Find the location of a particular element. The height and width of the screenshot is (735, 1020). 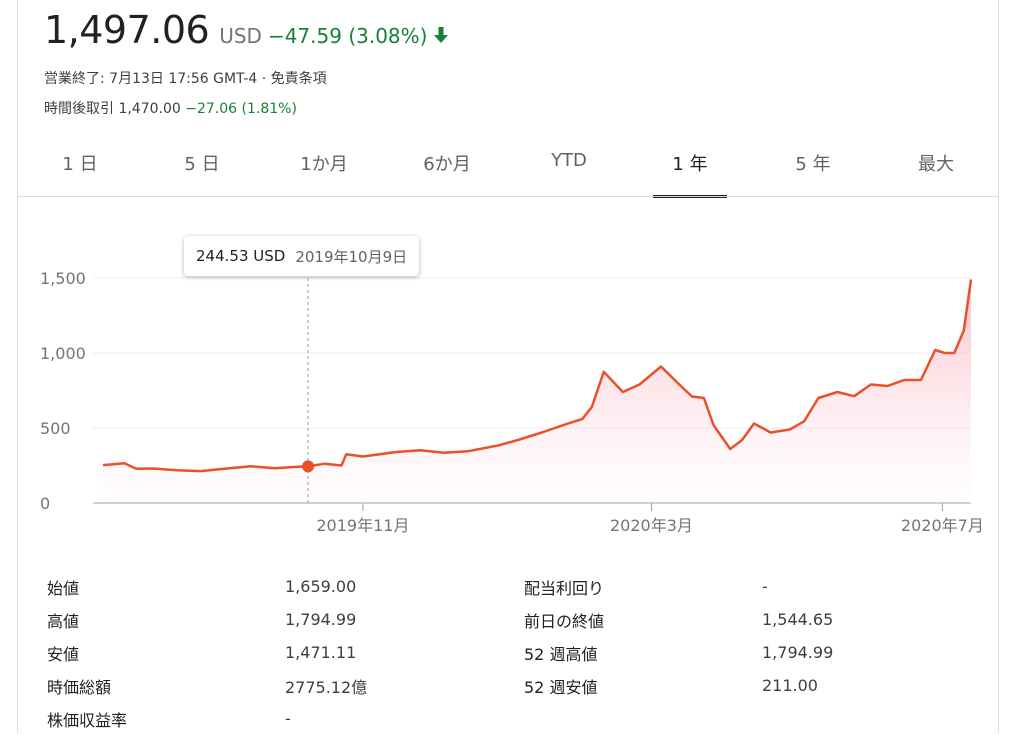

stat-row-market-cap: 時価総額 2775.12億 is located at coordinates (207, 685).